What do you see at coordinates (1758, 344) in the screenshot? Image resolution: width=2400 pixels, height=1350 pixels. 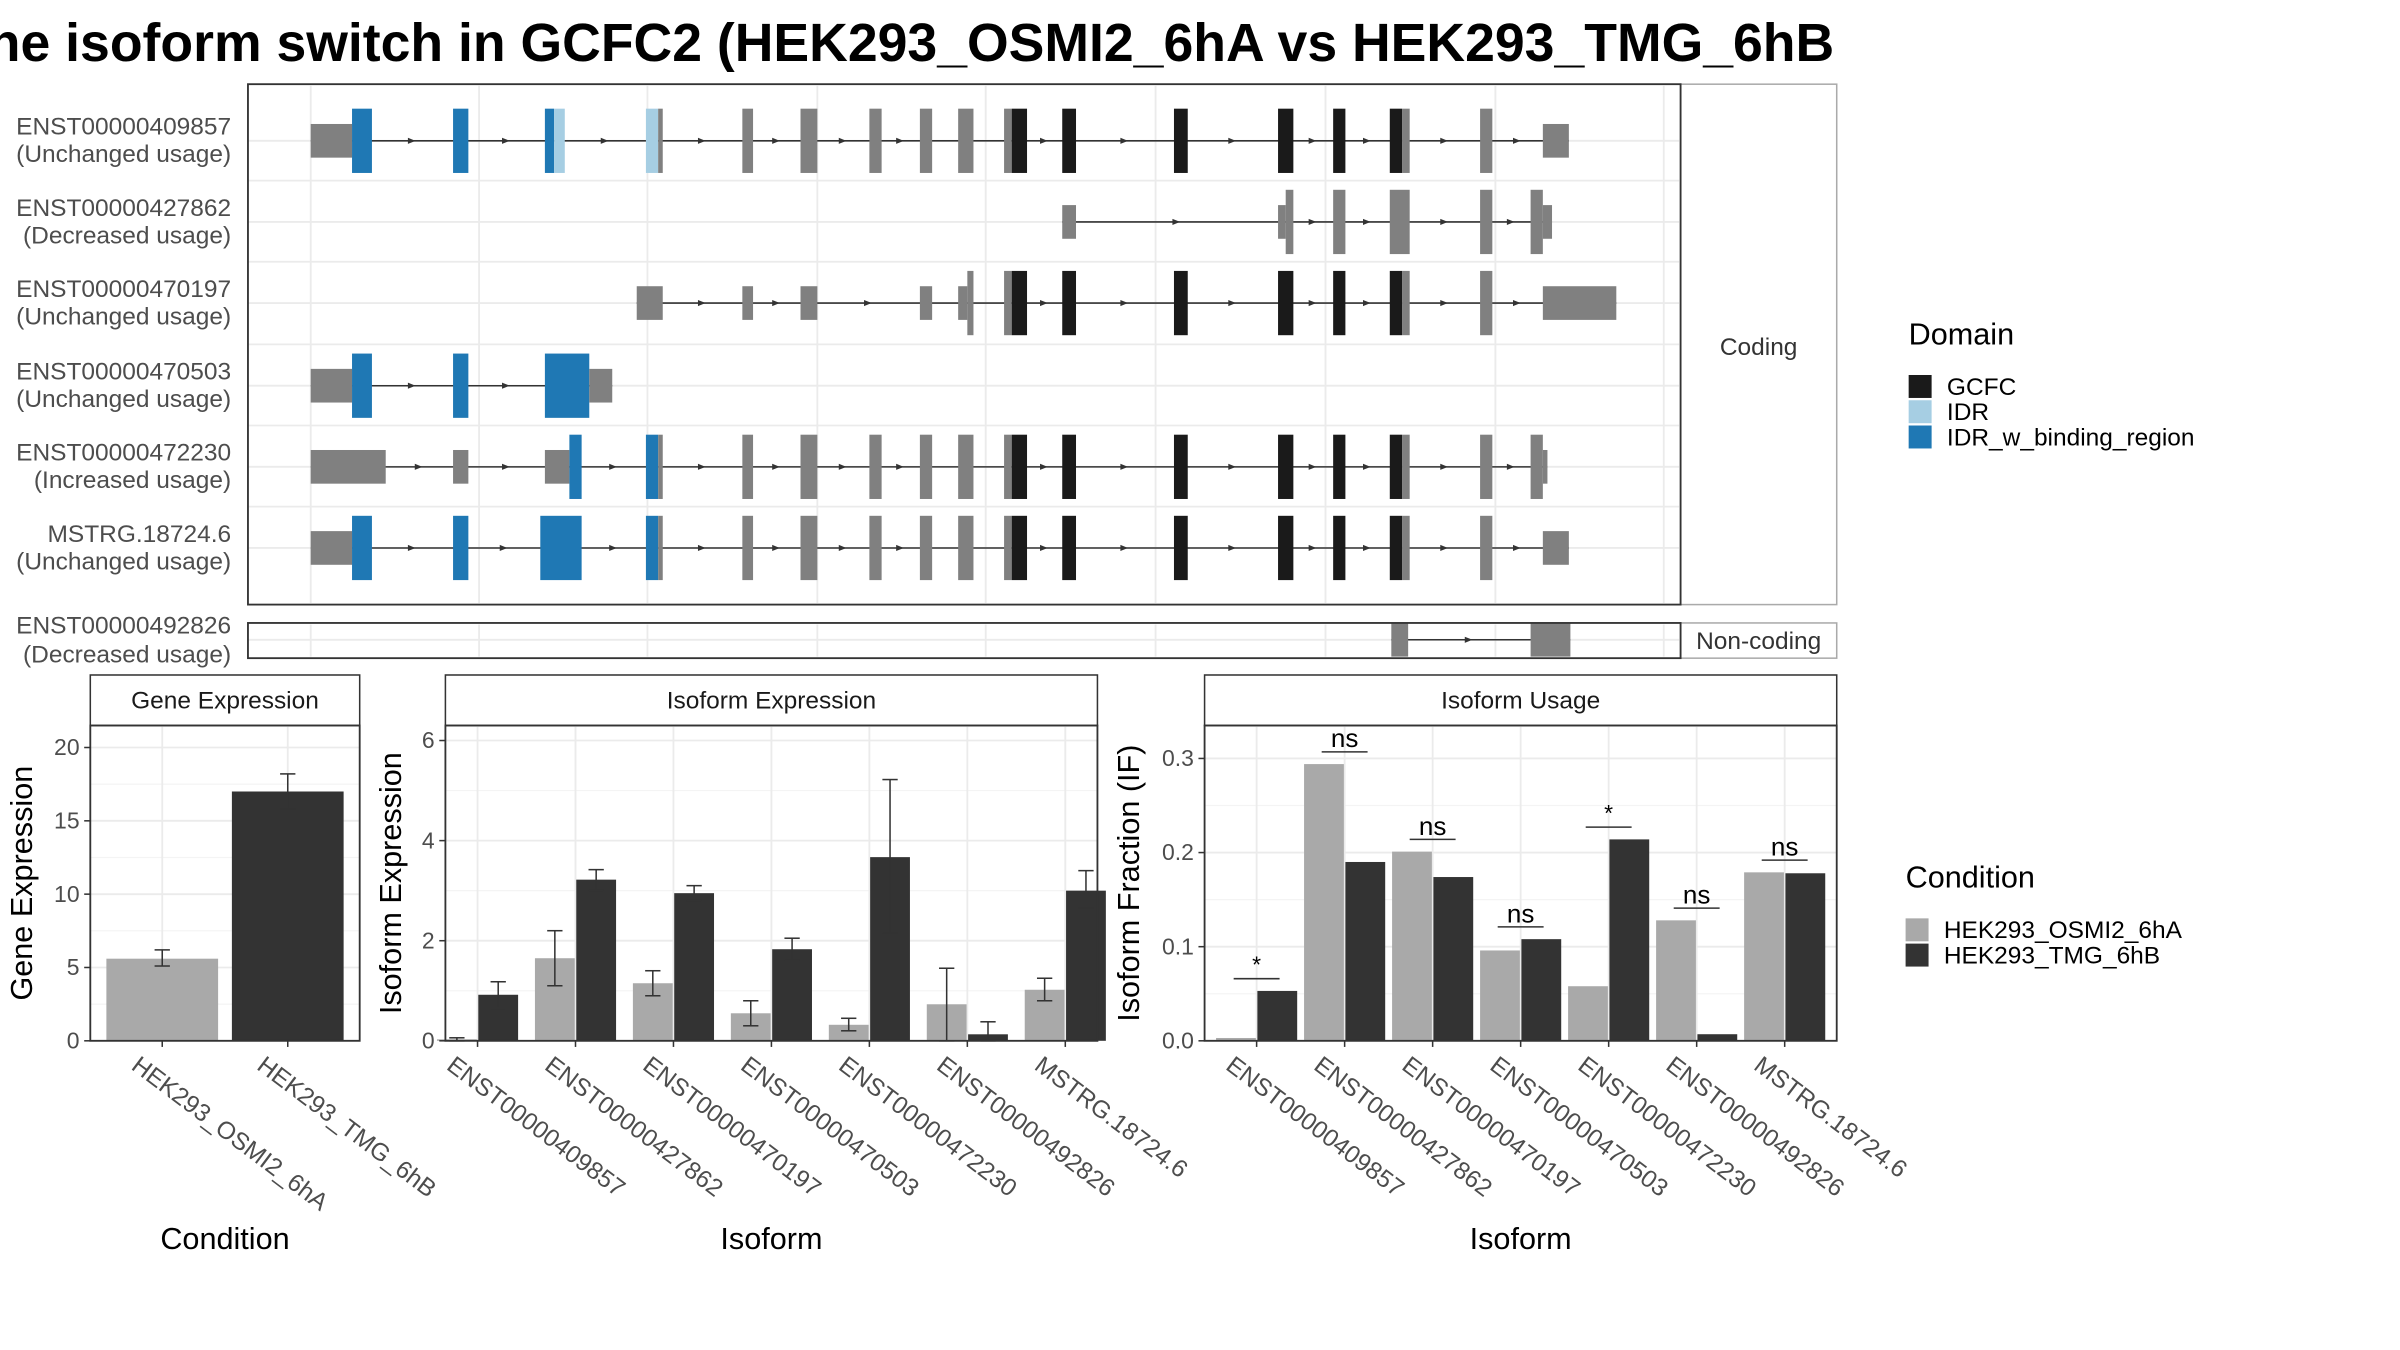 I see `coding-strip-box` at bounding box center [1758, 344].